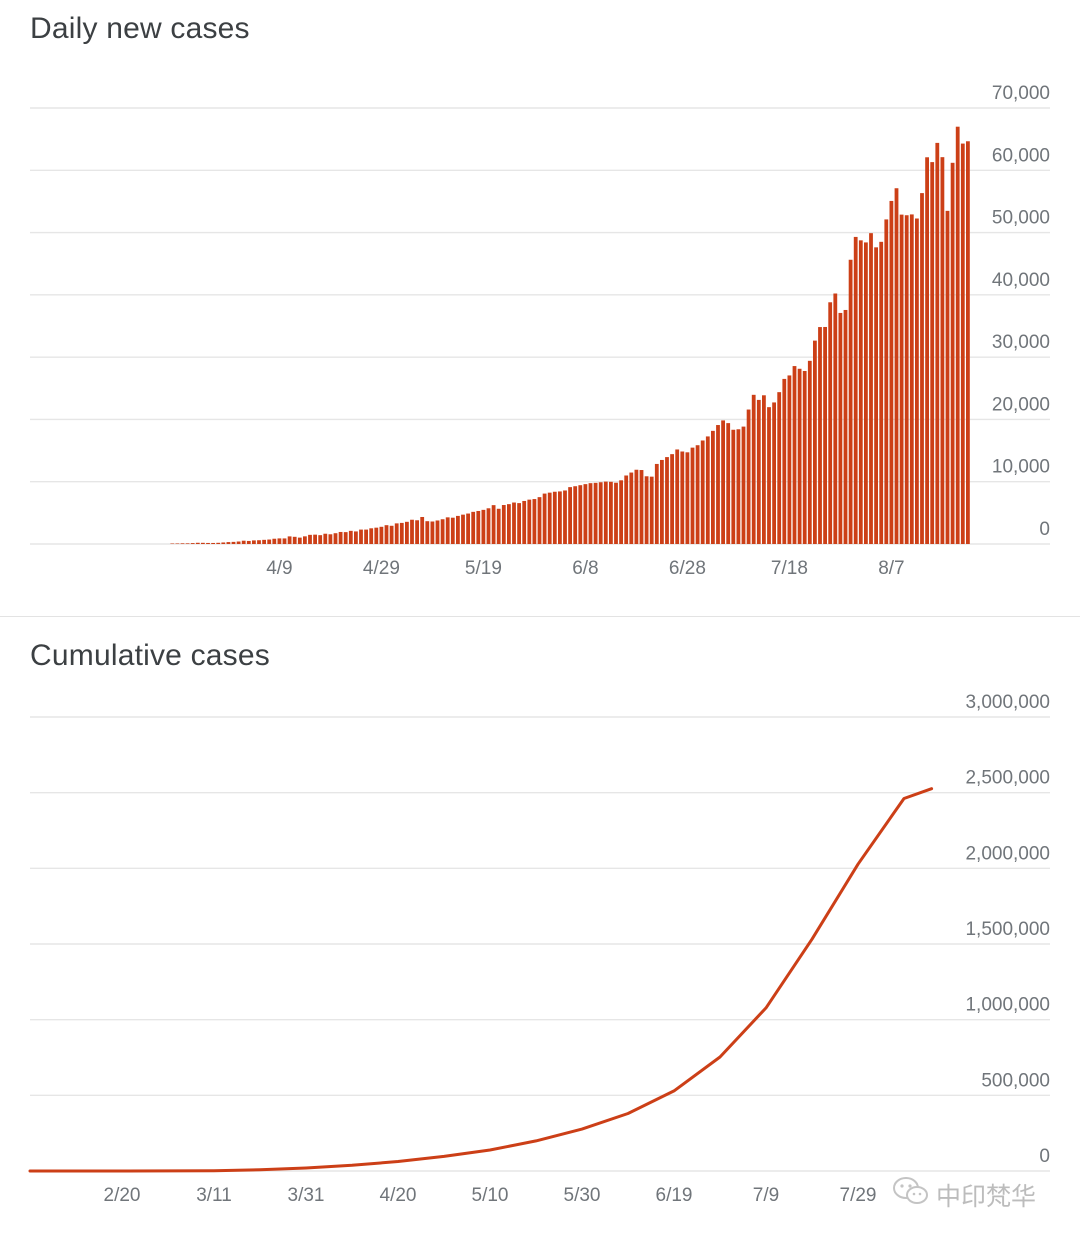  I want to click on x-tick-label: 6/28, so click(687, 568).